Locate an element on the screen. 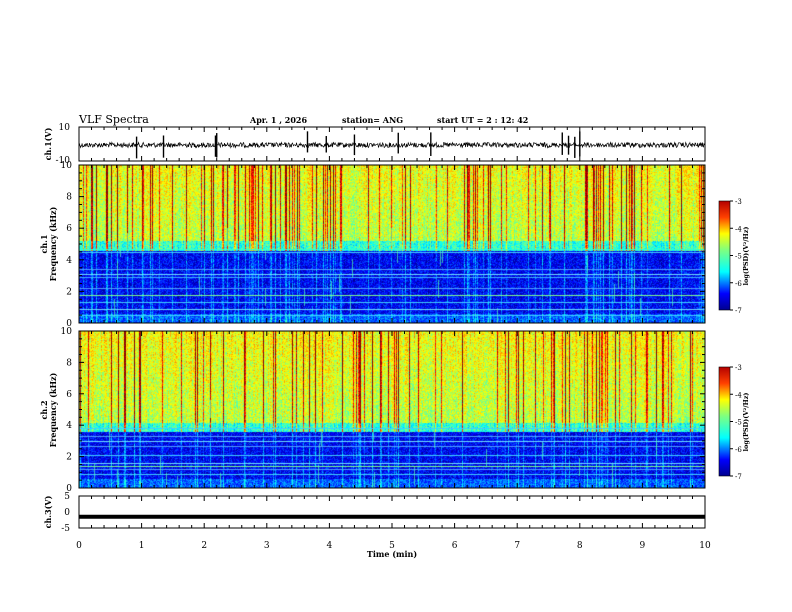  ch1-ytick-bottom: -10 is located at coordinates (63, 161).